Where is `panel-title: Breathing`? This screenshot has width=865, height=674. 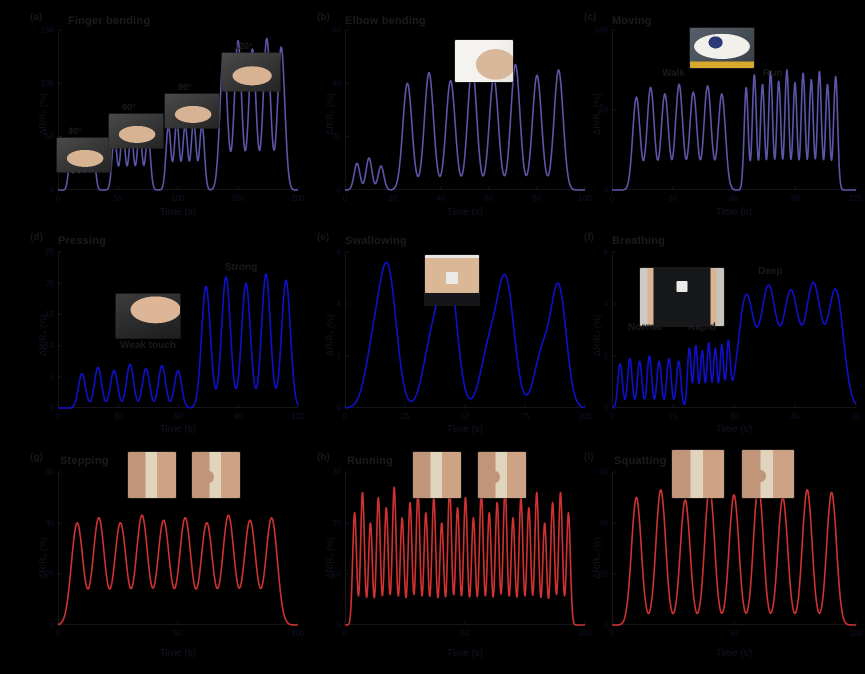 panel-title: Breathing is located at coordinates (639, 241).